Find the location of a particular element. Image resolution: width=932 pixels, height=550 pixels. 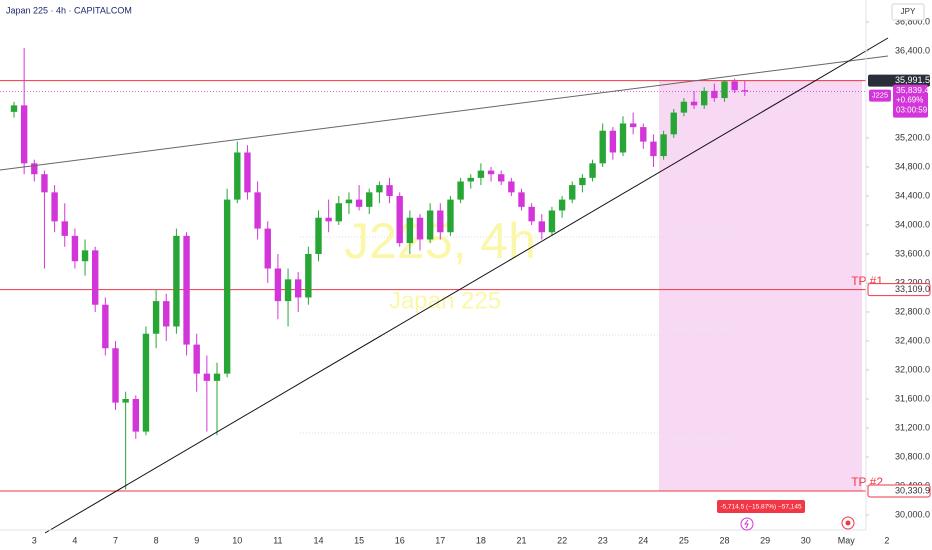

x-tick-label: 15 is located at coordinates (359, 540).